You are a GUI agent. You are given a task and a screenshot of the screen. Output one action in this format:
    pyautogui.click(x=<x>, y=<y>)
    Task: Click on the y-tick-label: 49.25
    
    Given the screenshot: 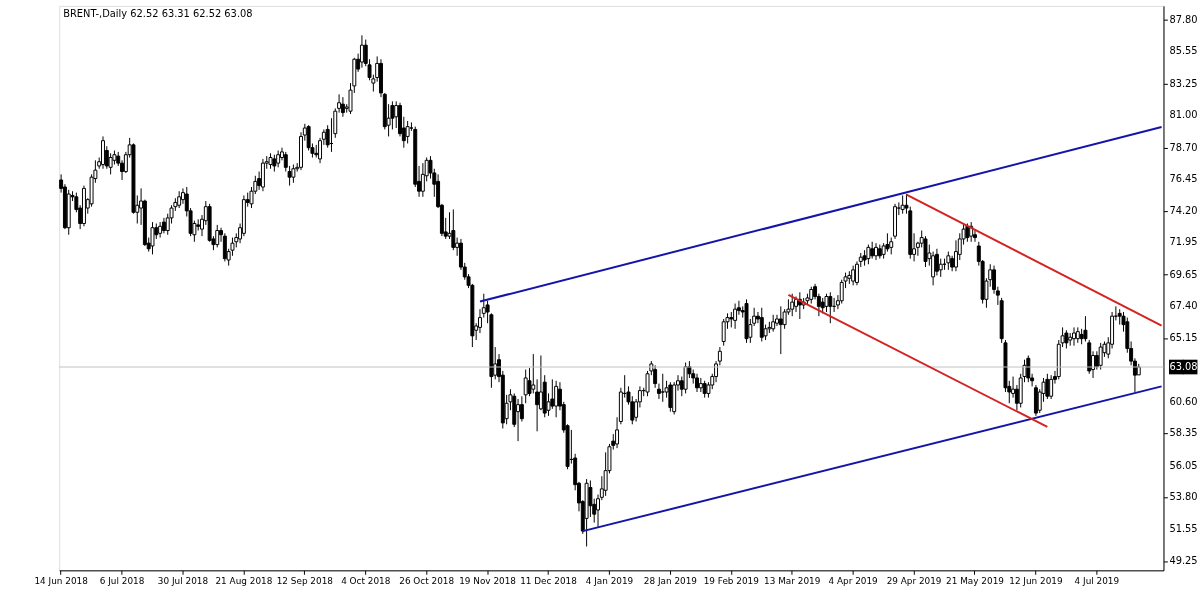 What is the action you would take?
    pyautogui.click(x=1183, y=561)
    